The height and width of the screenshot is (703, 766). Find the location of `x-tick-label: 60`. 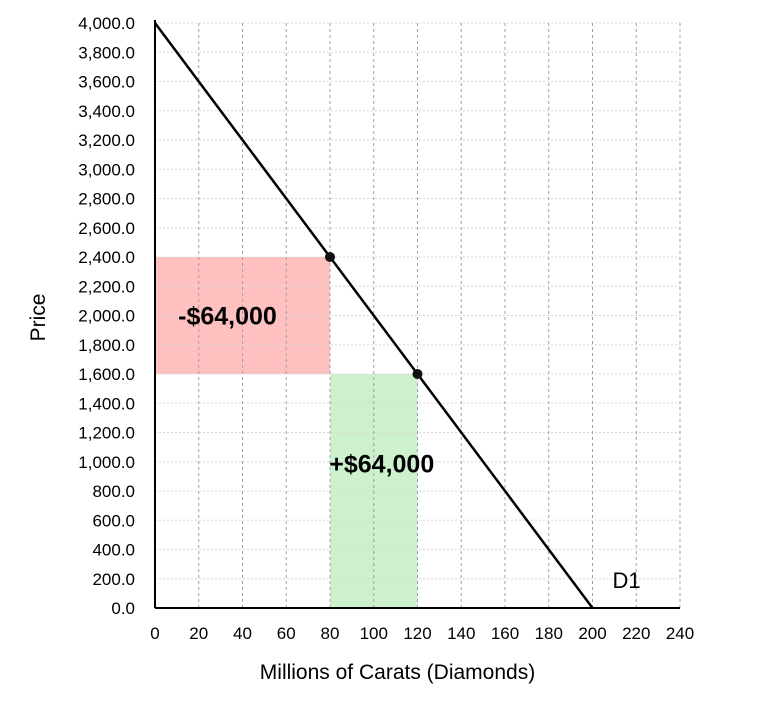

x-tick-label: 60 is located at coordinates (286, 633).